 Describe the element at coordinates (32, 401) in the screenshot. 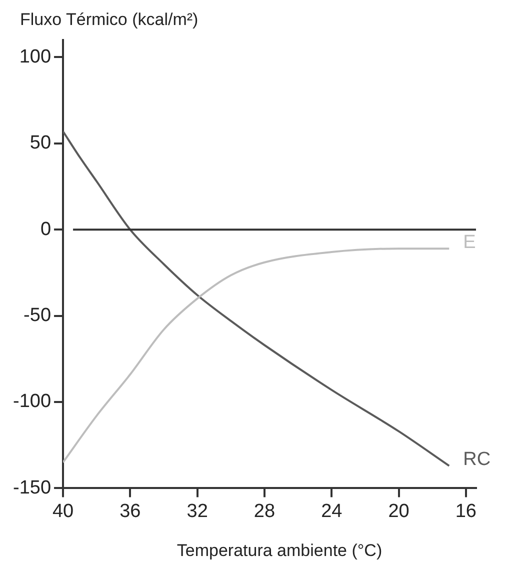

I see `y-tick-label: -100` at that location.